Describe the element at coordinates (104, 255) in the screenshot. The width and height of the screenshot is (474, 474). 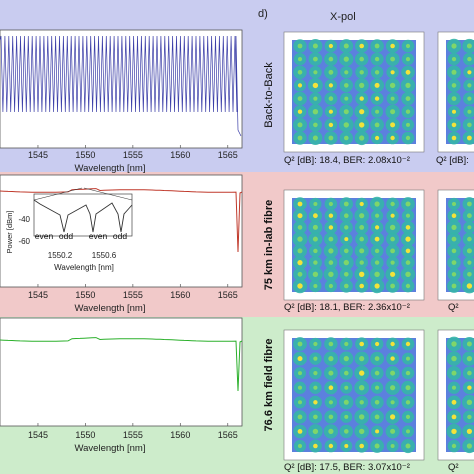
I see `inset-x-tick: 1550.6` at that location.